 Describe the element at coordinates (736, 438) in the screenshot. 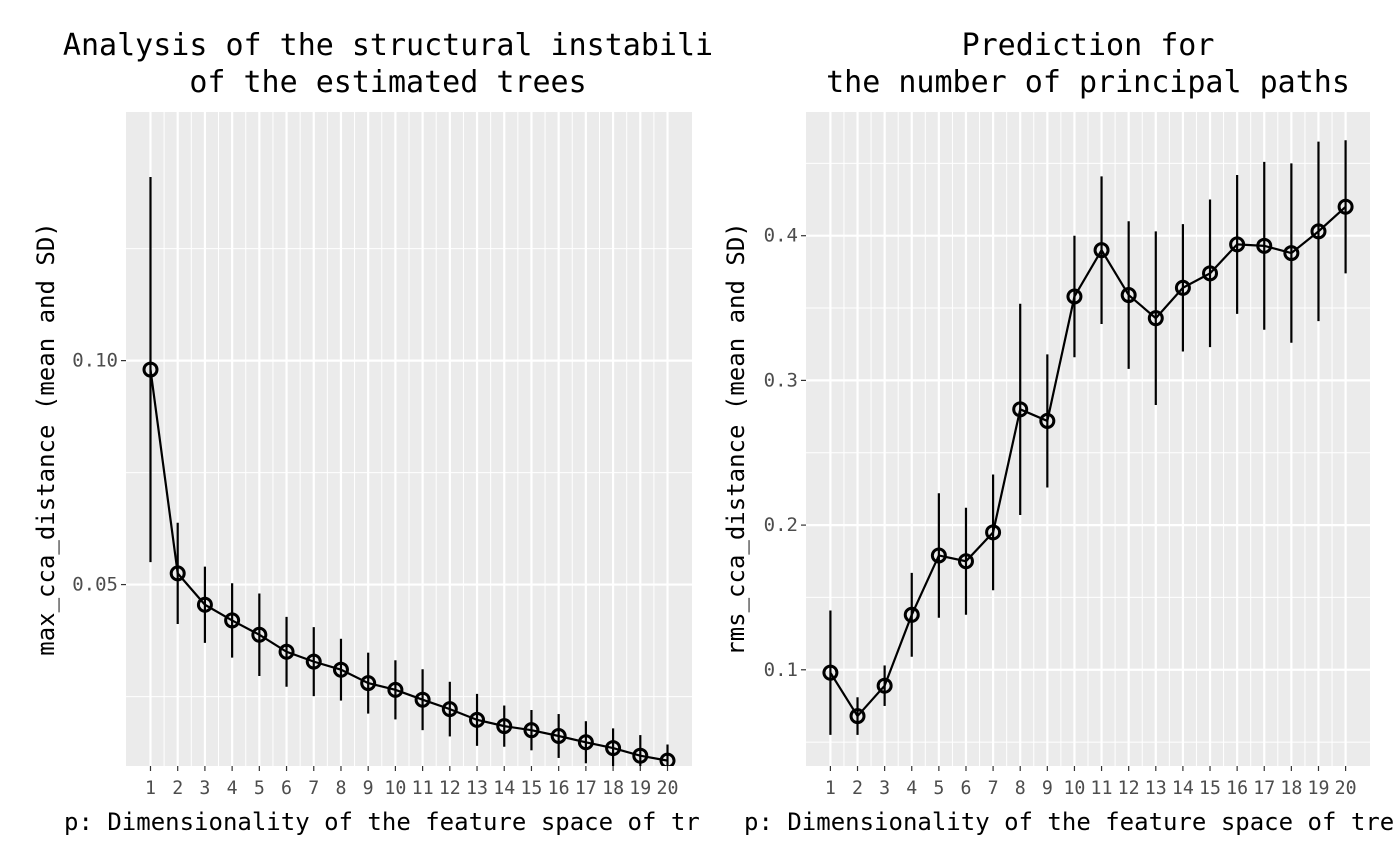

I see `y-axis-label: rms_cca_distance (mean and SD)` at that location.